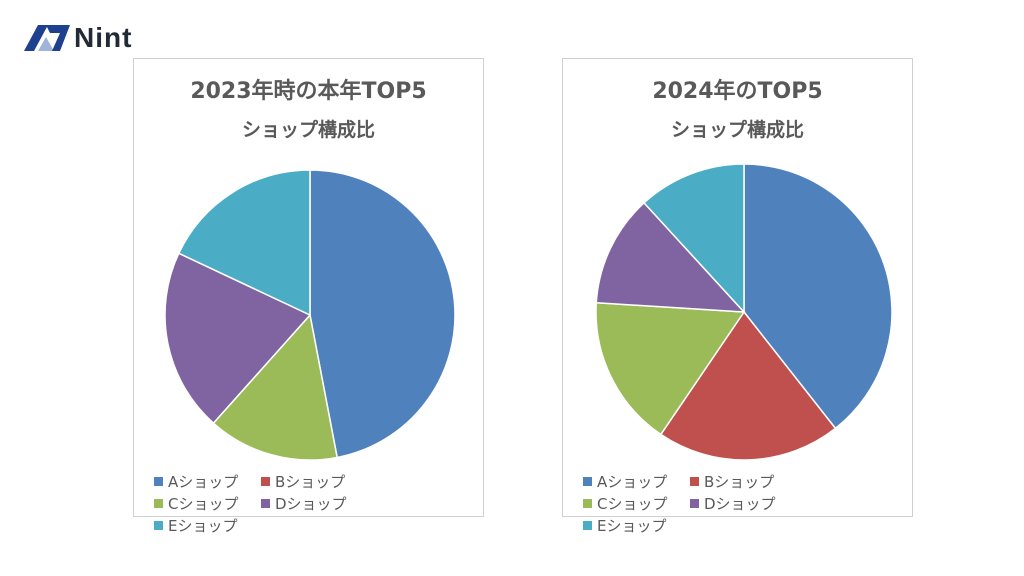 The width and height of the screenshot is (1024, 576). Describe the element at coordinates (103, 37) in the screenshot. I see `logo-text: Nint` at that location.